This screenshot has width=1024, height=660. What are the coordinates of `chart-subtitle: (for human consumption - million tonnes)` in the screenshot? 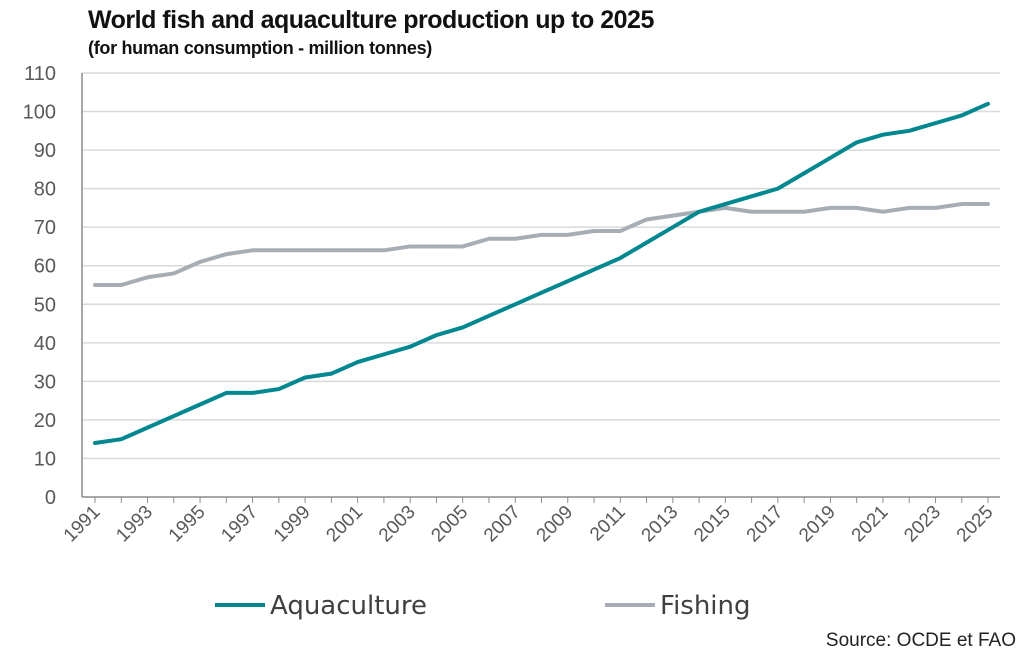 It's located at (260, 48).